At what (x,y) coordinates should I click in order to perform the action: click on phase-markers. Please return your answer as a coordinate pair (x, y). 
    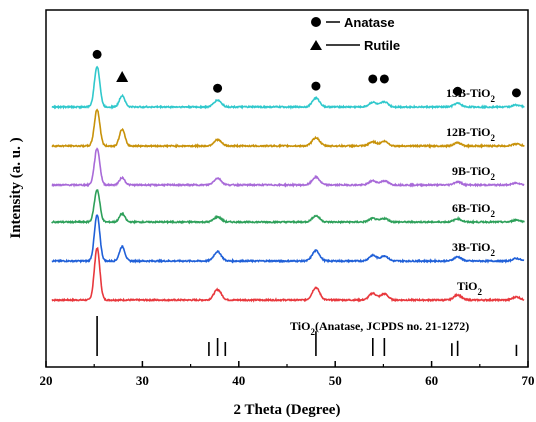
    Looking at the image, I should click on (306, 73).